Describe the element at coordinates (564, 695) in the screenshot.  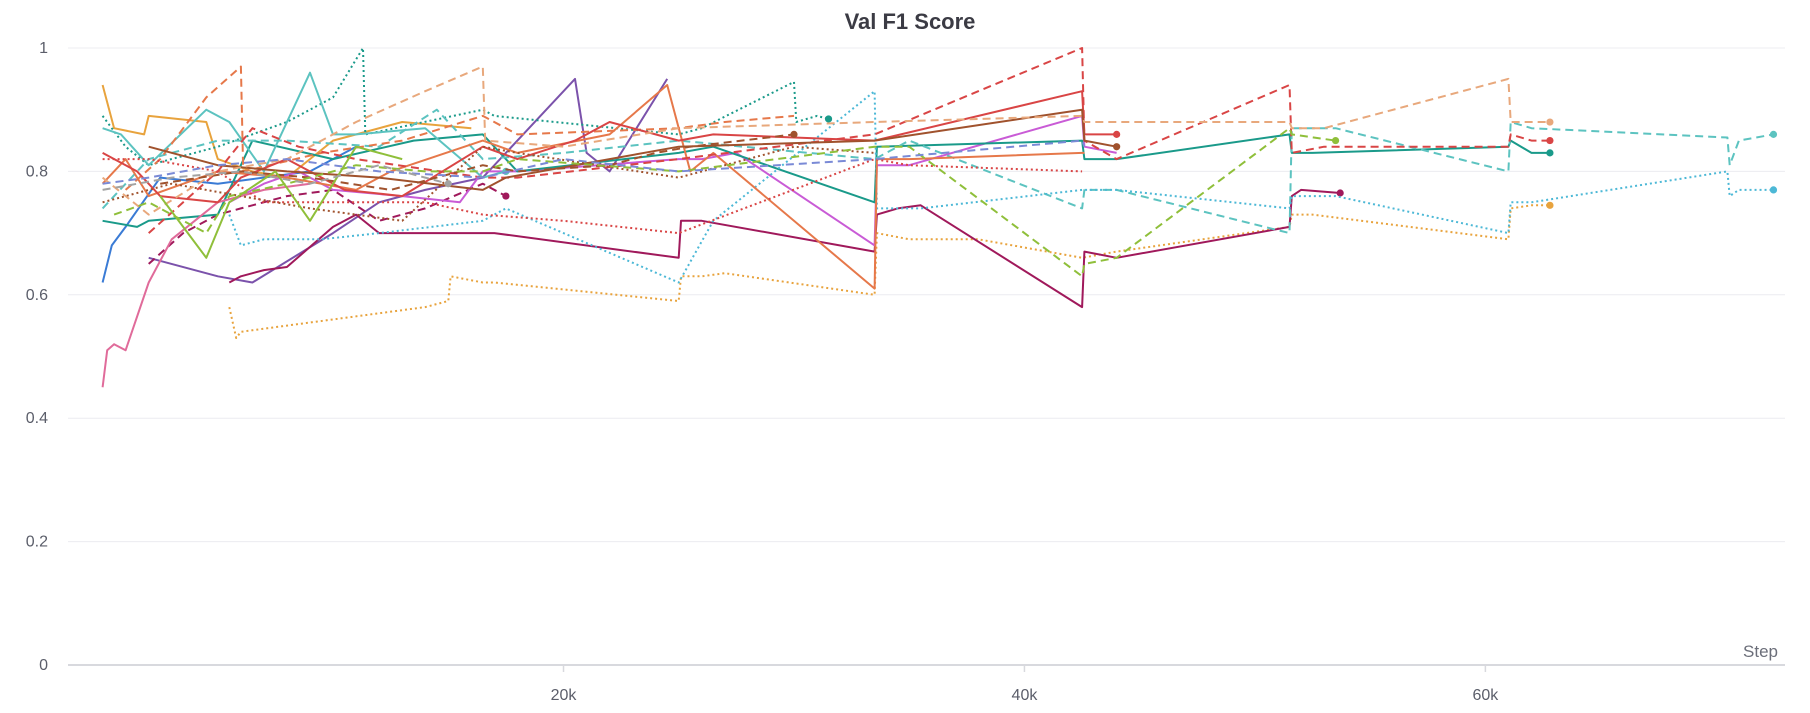
I see `x-tick-label: 20k` at that location.